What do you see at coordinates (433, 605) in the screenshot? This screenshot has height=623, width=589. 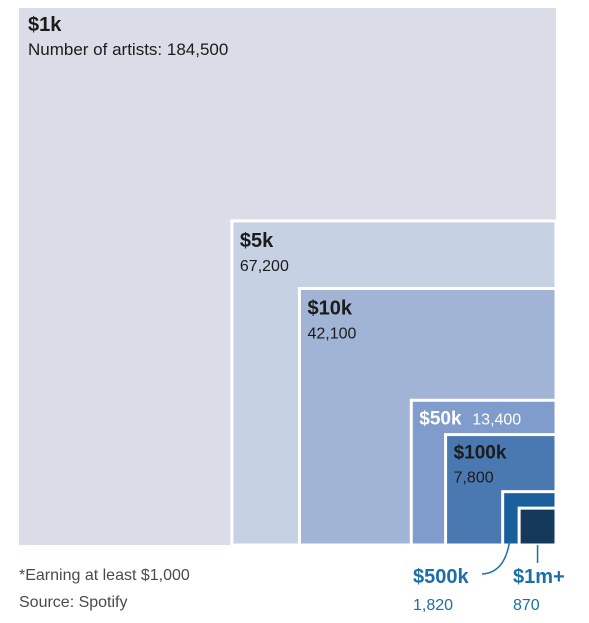 I see `callout-label-count: 1,820` at bounding box center [433, 605].